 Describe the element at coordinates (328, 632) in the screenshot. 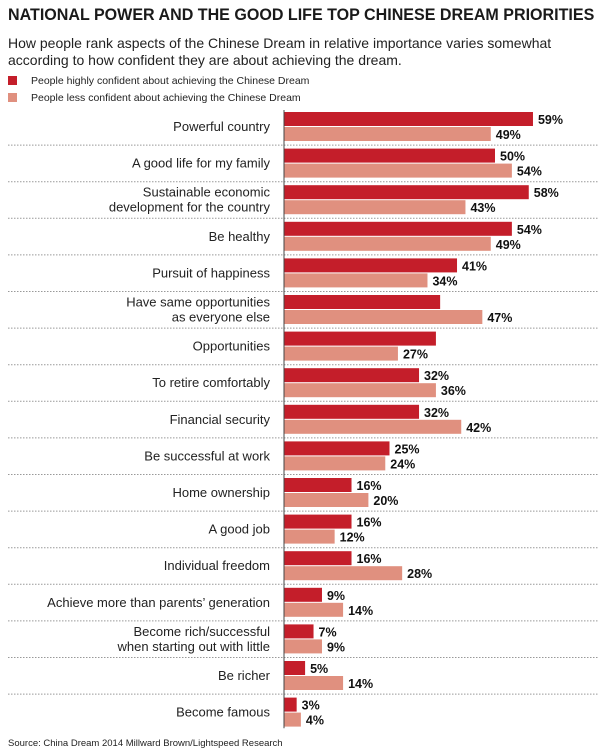

I see `data-label: 7%` at that location.